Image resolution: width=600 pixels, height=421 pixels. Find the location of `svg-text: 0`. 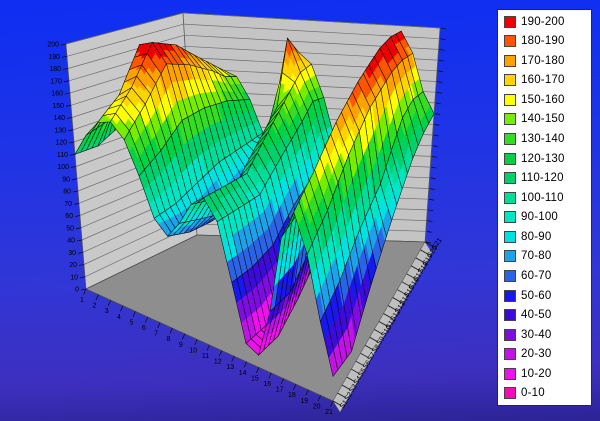

svg-text: 0 is located at coordinates (77, 290).